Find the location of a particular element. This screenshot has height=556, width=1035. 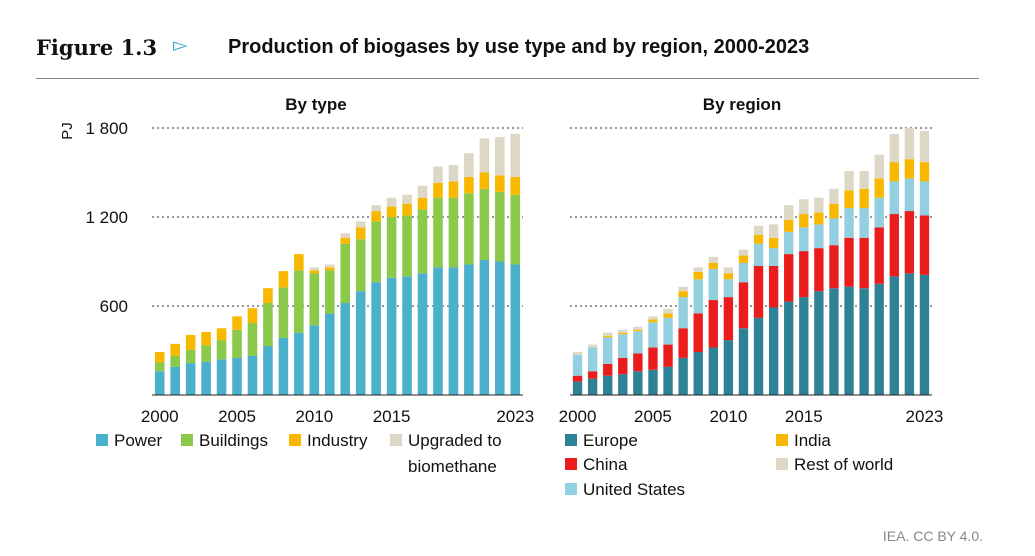

bar-region-2005-europe is located at coordinates (653, 382).